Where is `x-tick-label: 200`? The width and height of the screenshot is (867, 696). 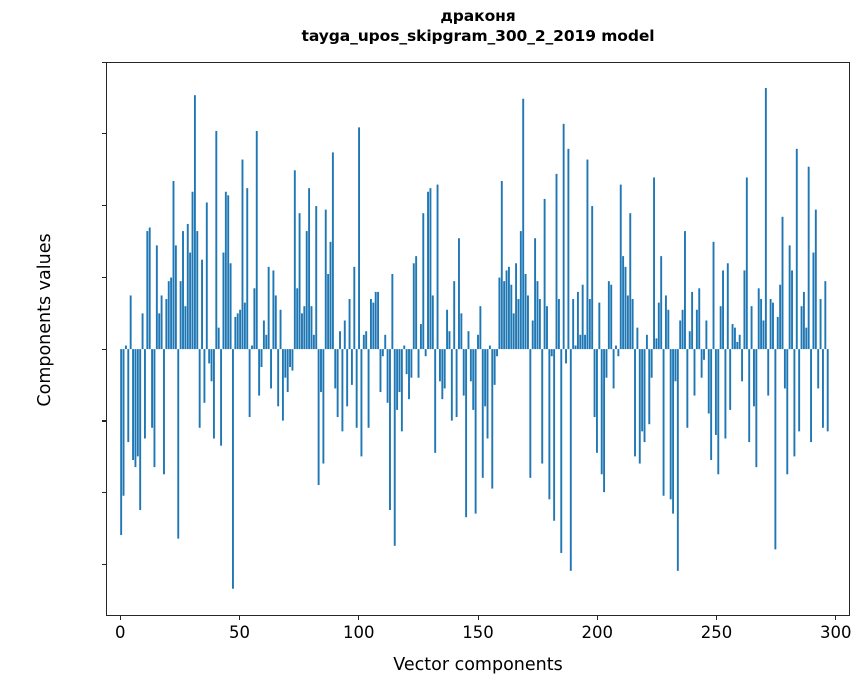 x-tick-label: 200 is located at coordinates (597, 632).